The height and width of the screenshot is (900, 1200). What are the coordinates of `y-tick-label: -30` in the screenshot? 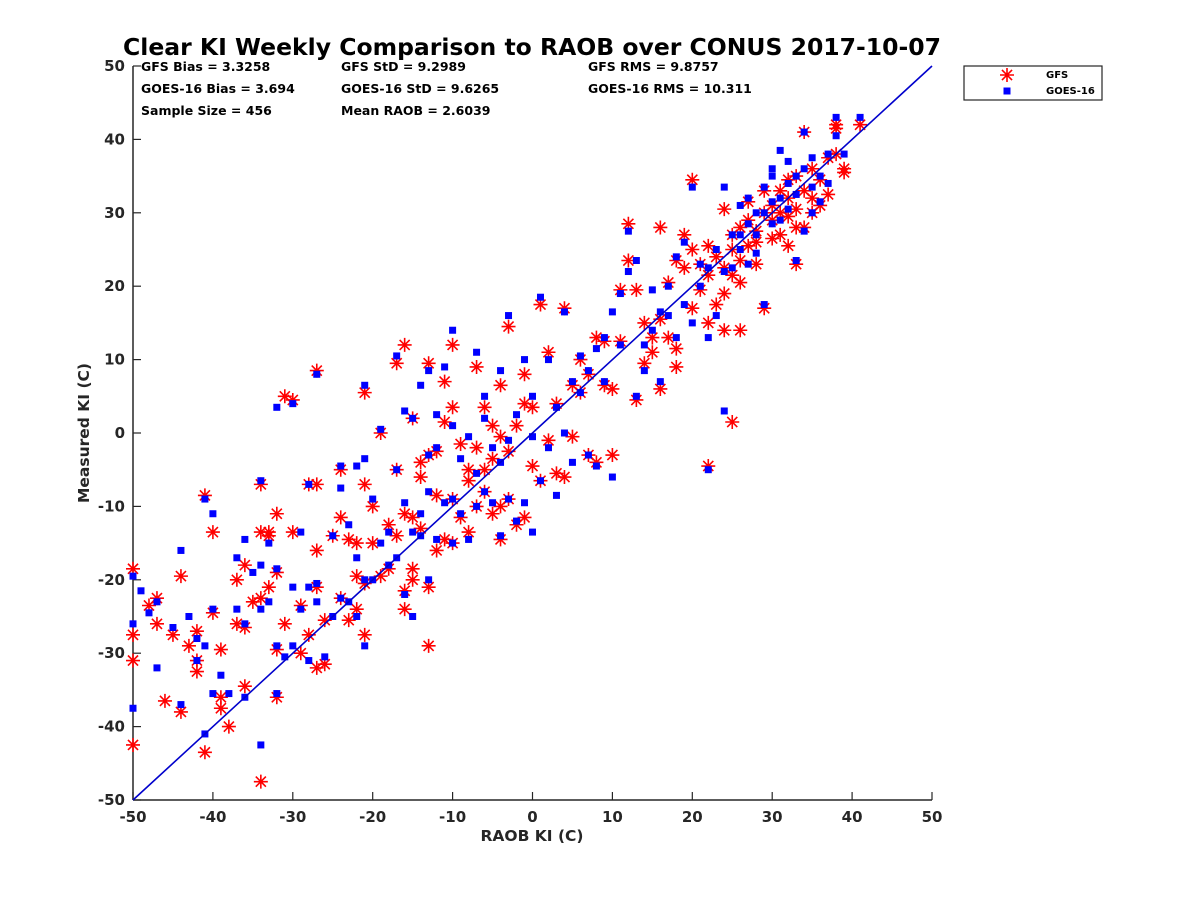 It's located at (111, 653).